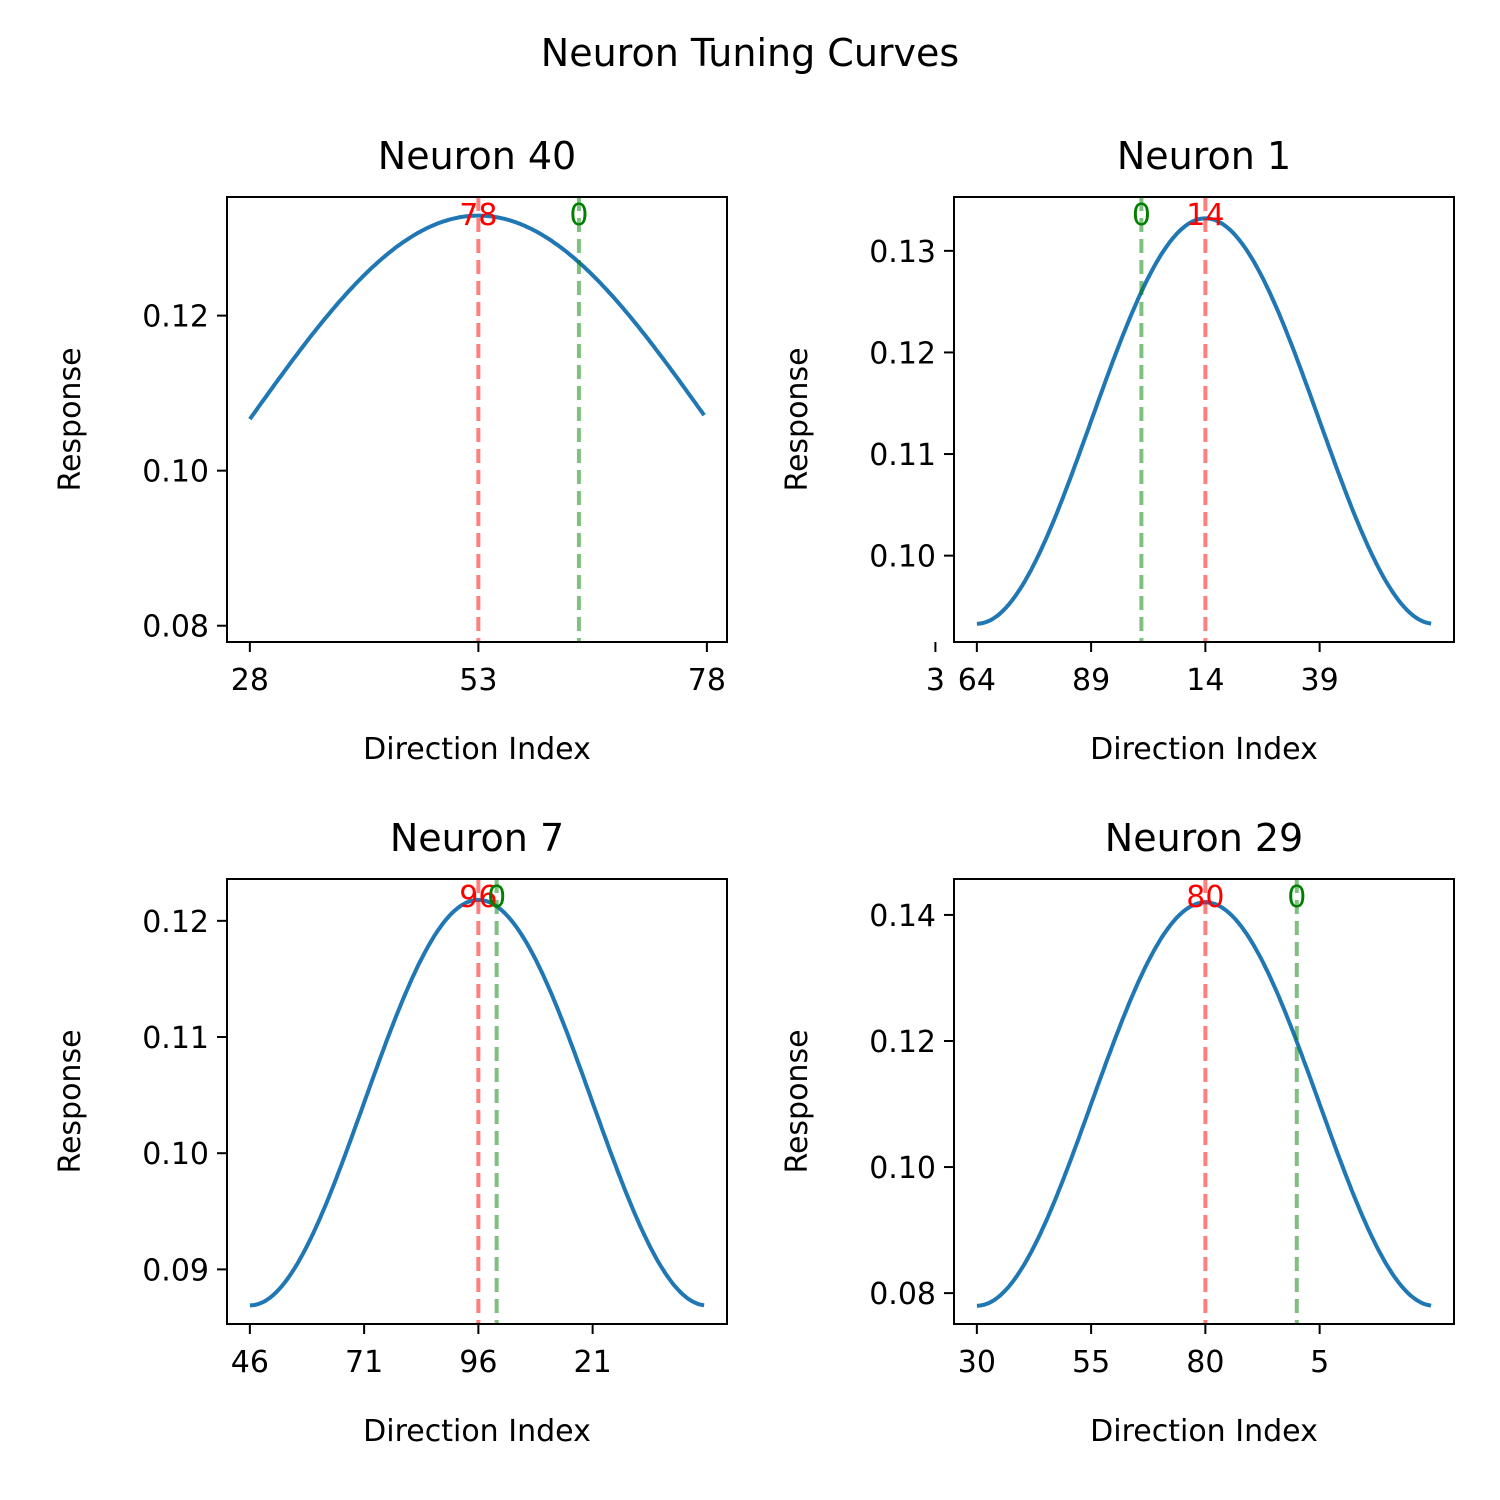 Image resolution: width=1500 pixels, height=1500 pixels. What do you see at coordinates (478, 680) in the screenshot?
I see `x-tick-label: 53` at bounding box center [478, 680].